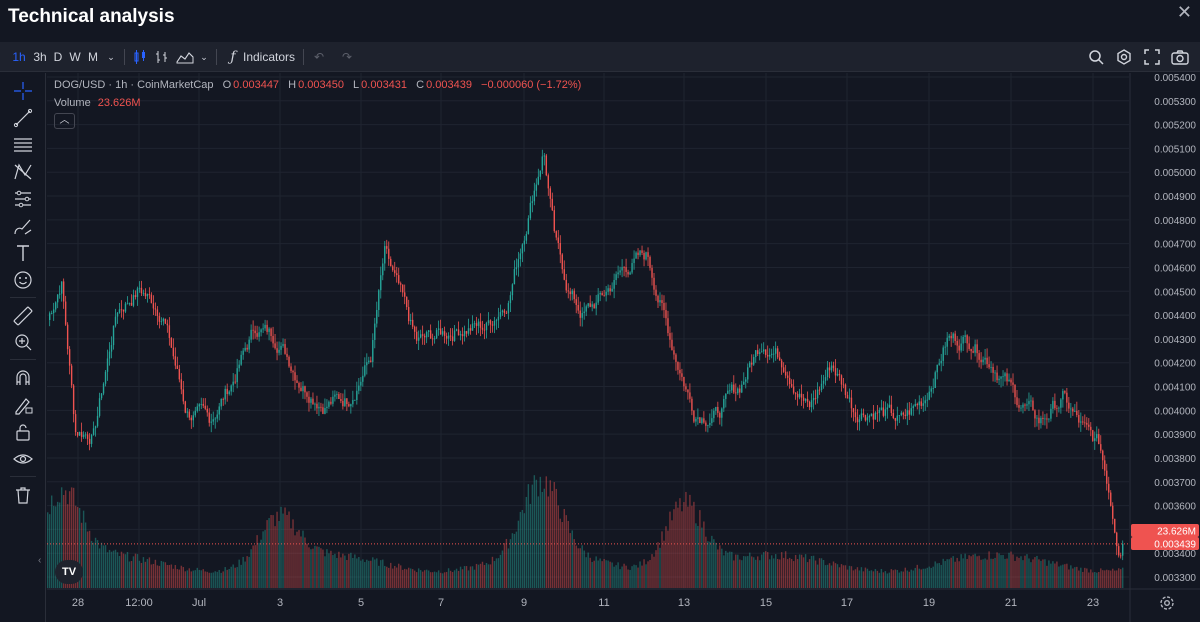 This screenshot has height=622, width=1200. What do you see at coordinates (134, 85) in the screenshot?
I see `symbol-label: DOG/USD · 1h · CoinMarketCap` at bounding box center [134, 85].